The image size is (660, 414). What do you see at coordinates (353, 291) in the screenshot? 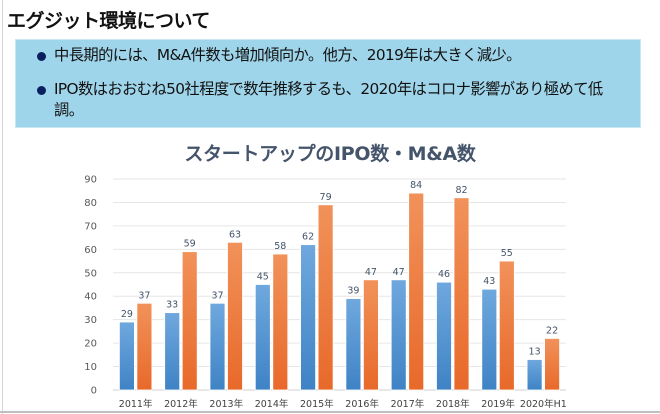
I see `data-label: 39` at bounding box center [353, 291].